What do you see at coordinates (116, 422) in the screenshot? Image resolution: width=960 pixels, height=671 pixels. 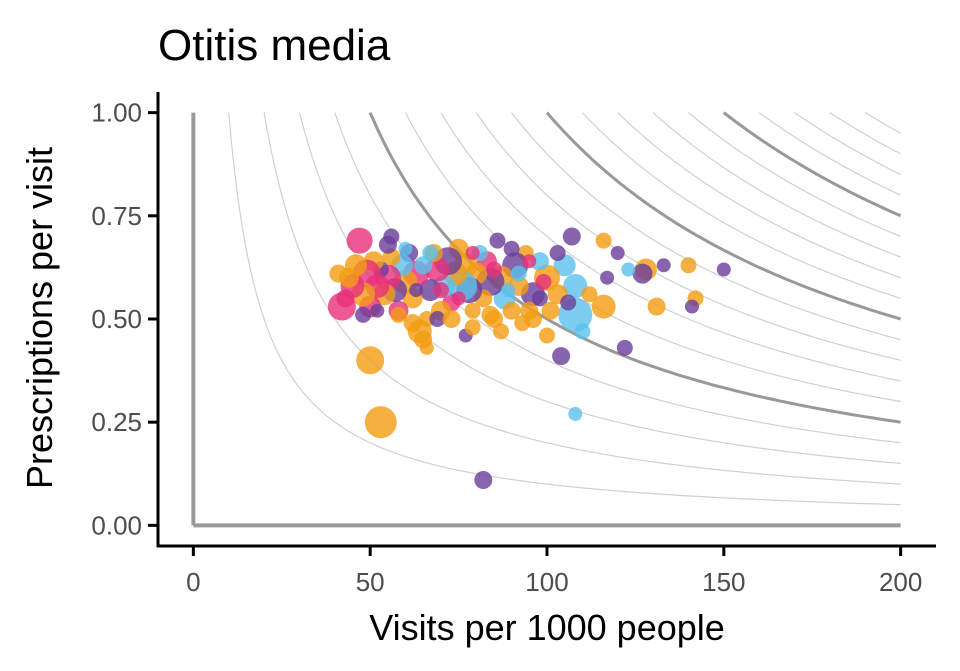 I see `y-tick-label: 0.25` at bounding box center [116, 422].